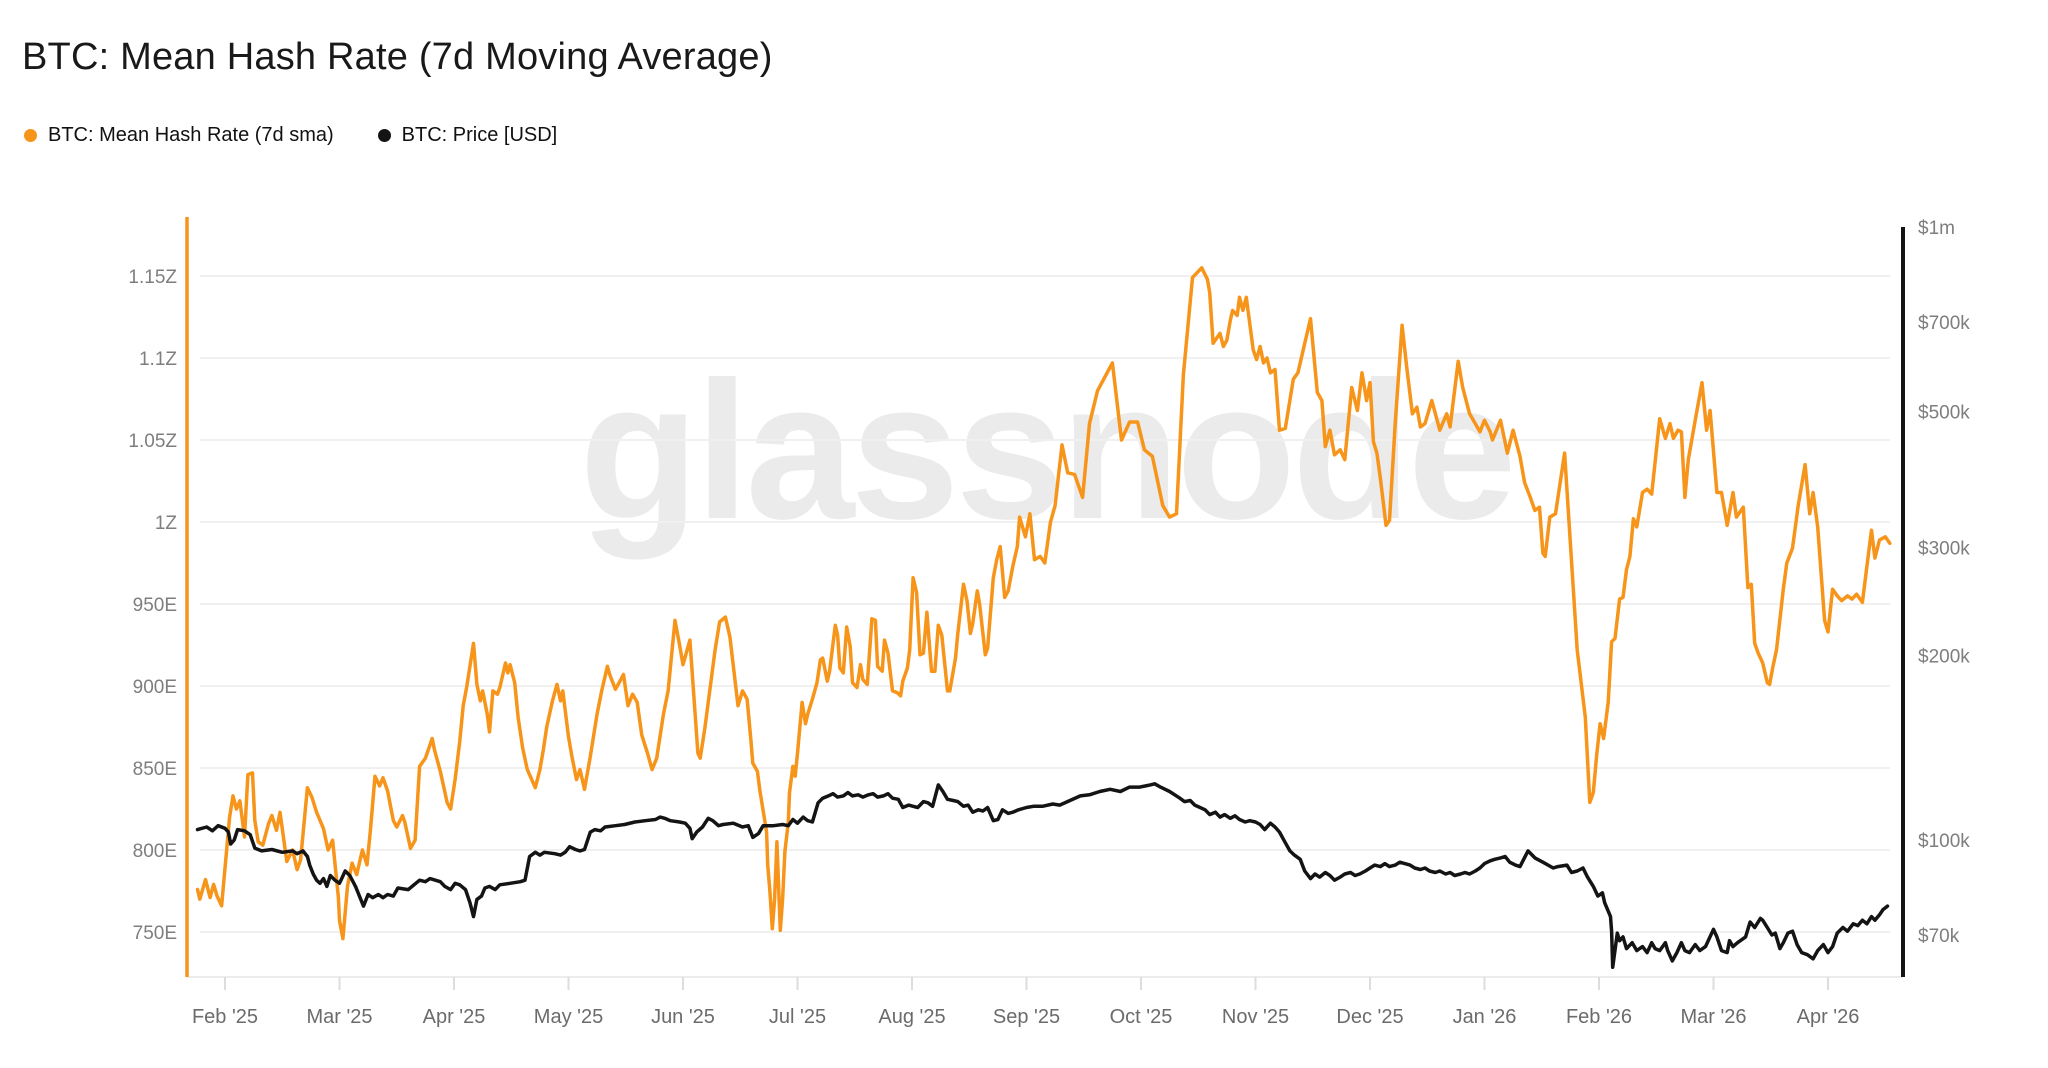 The width and height of the screenshot is (2048, 1068). I want to click on y-right-tick-label: $200k, so click(1944, 656).